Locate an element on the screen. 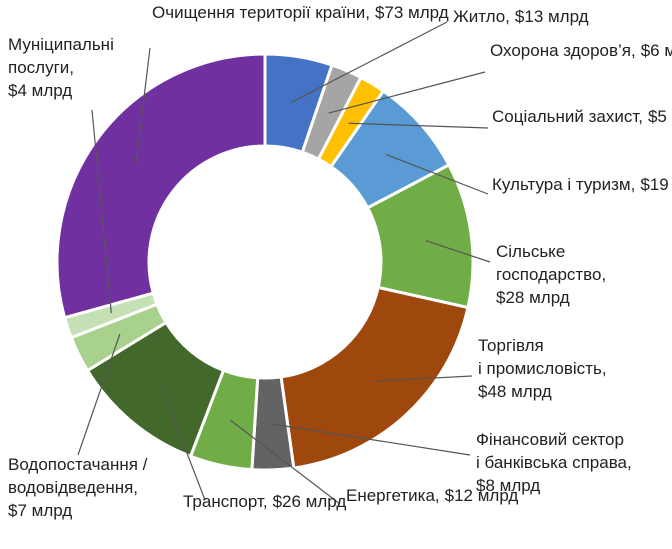 Image resolution: width=672 pixels, height=549 pixels. value-label: $6 млрд is located at coordinates (656, 50).